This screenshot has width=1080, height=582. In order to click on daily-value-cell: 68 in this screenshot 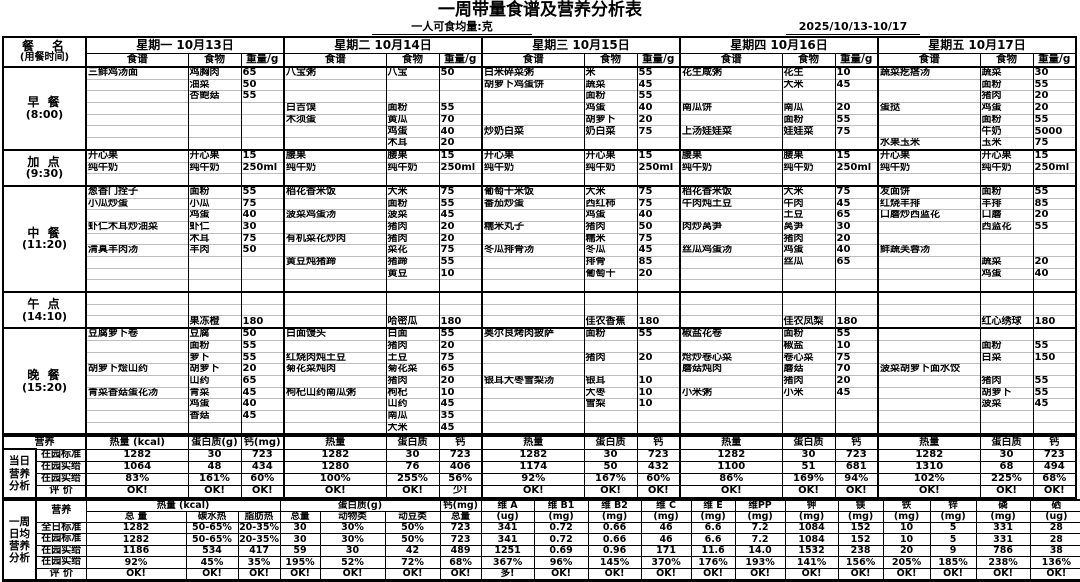, I will do `click(1006, 467)`.